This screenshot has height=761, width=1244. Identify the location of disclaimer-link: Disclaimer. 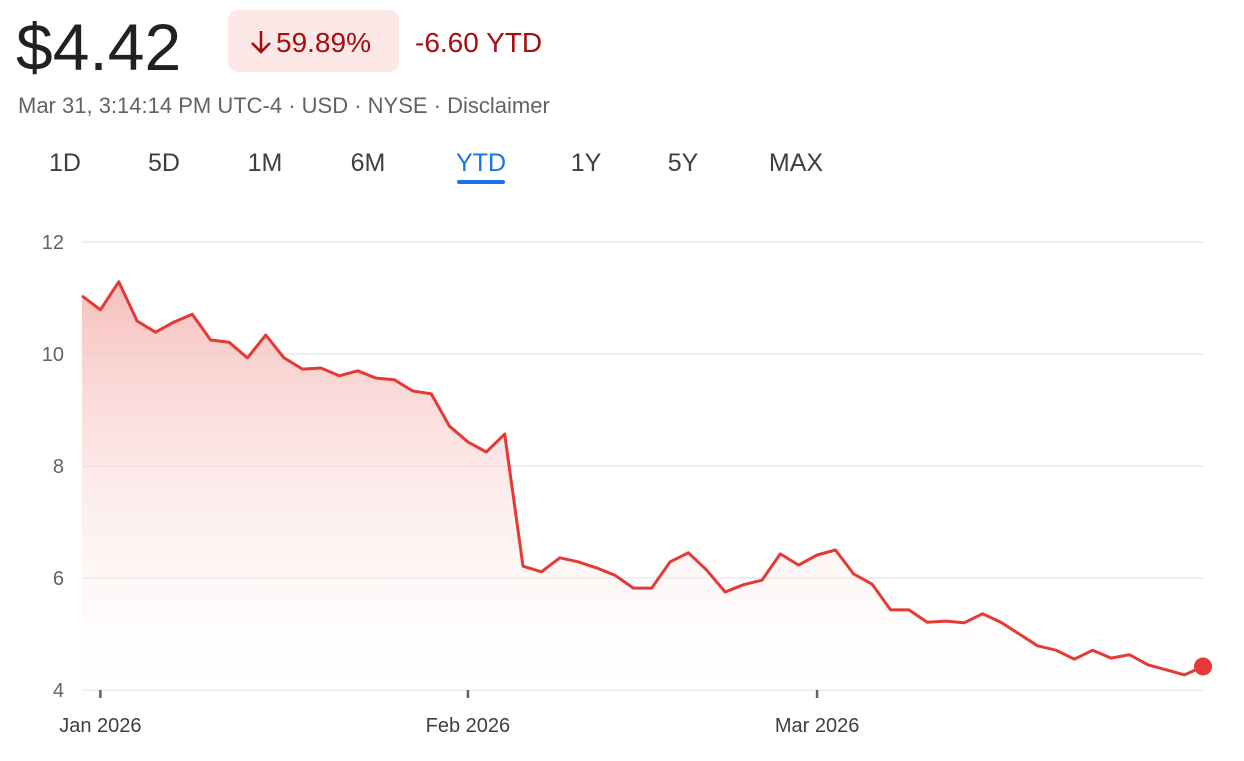
(498, 105).